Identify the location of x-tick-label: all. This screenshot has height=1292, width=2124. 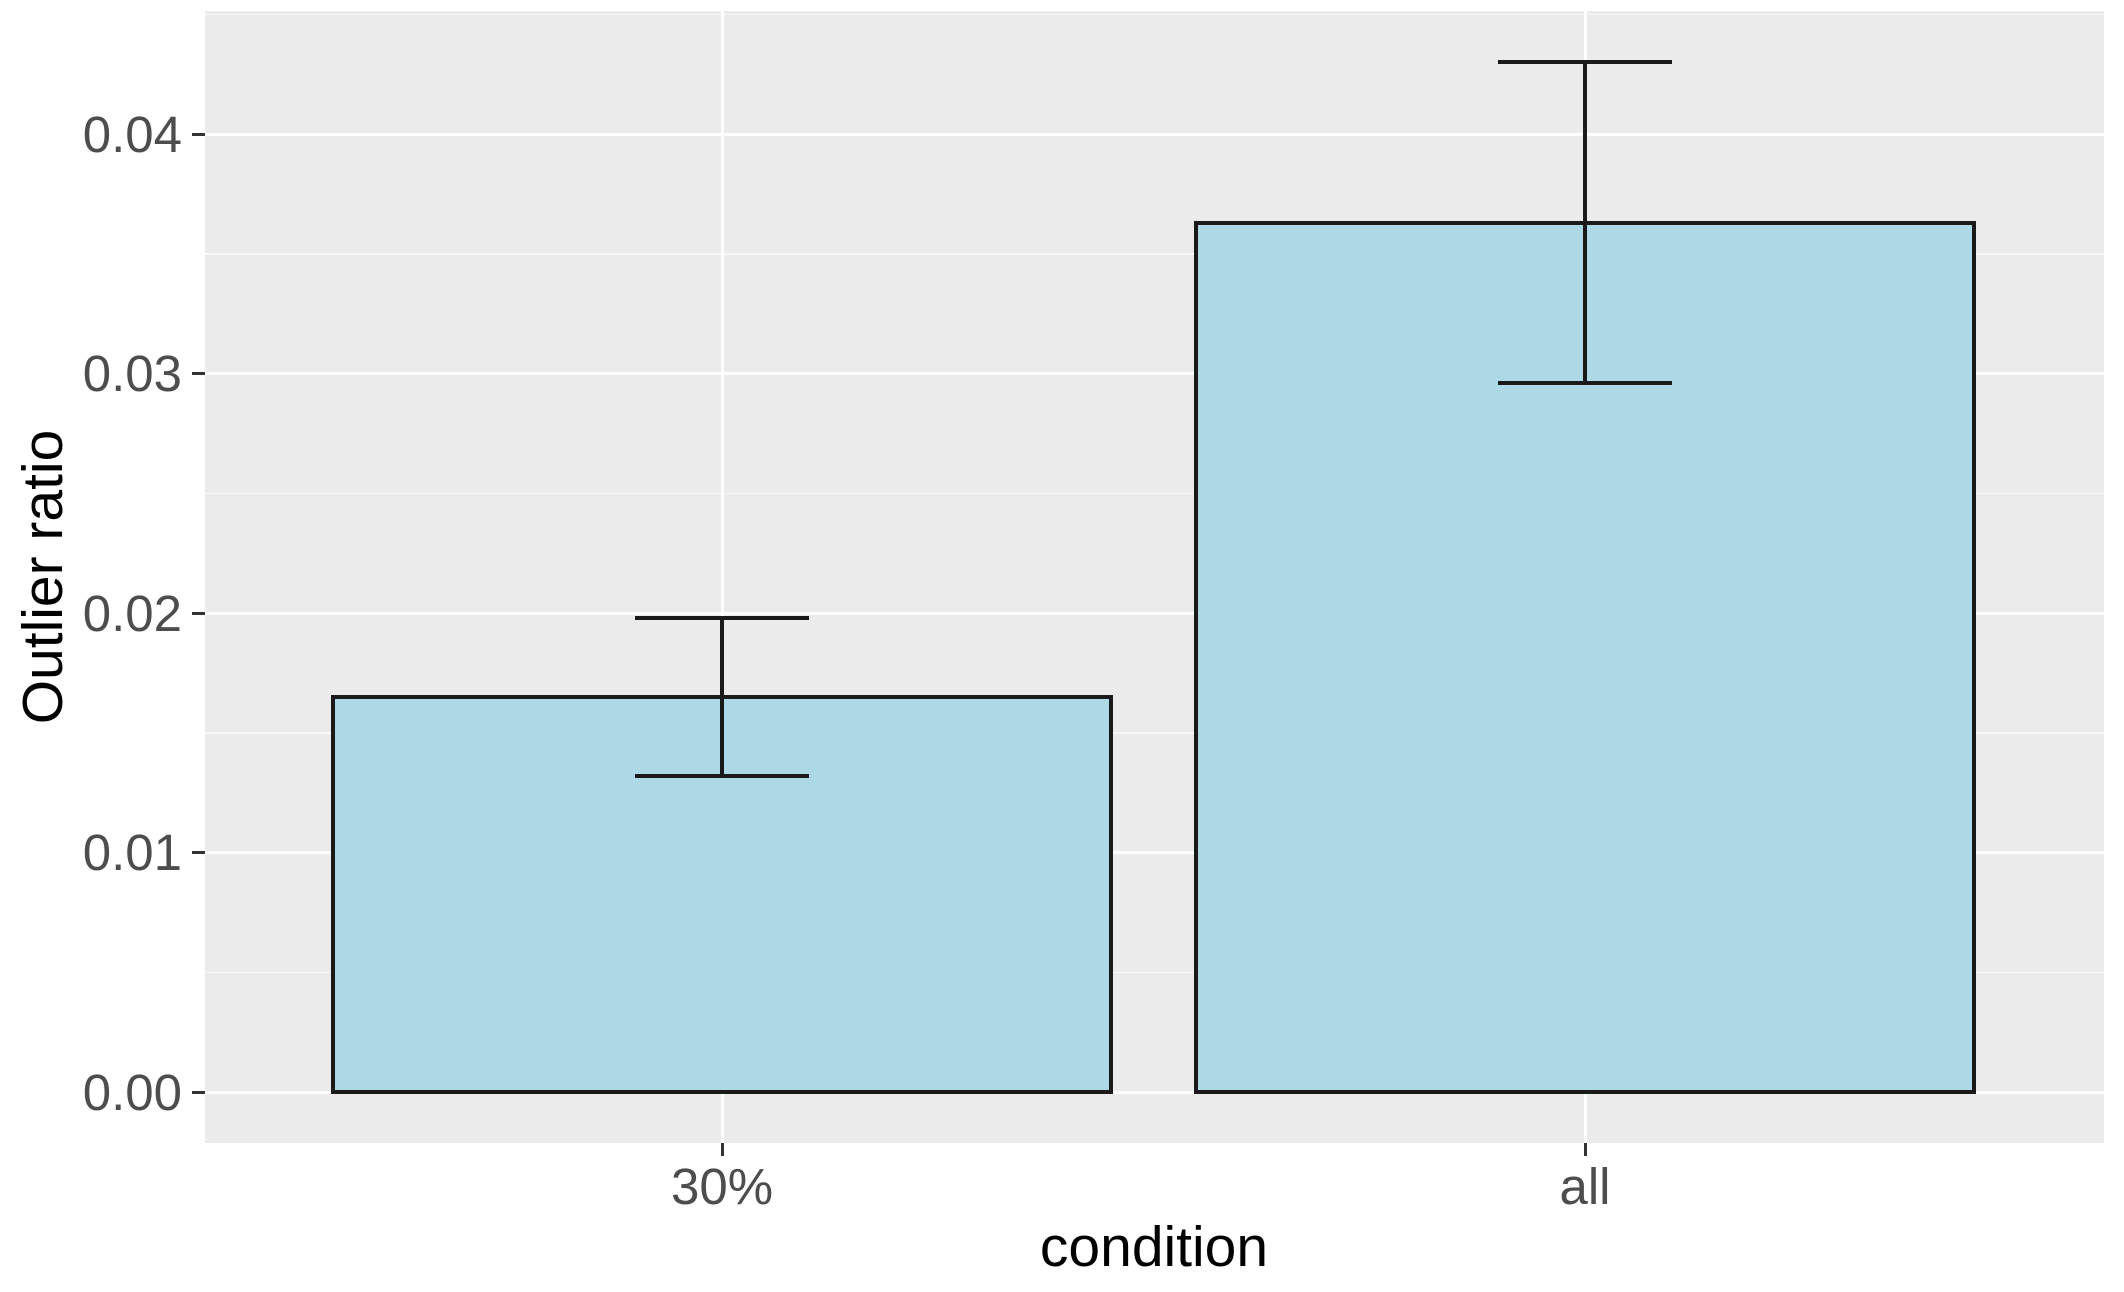
(1585, 1186).